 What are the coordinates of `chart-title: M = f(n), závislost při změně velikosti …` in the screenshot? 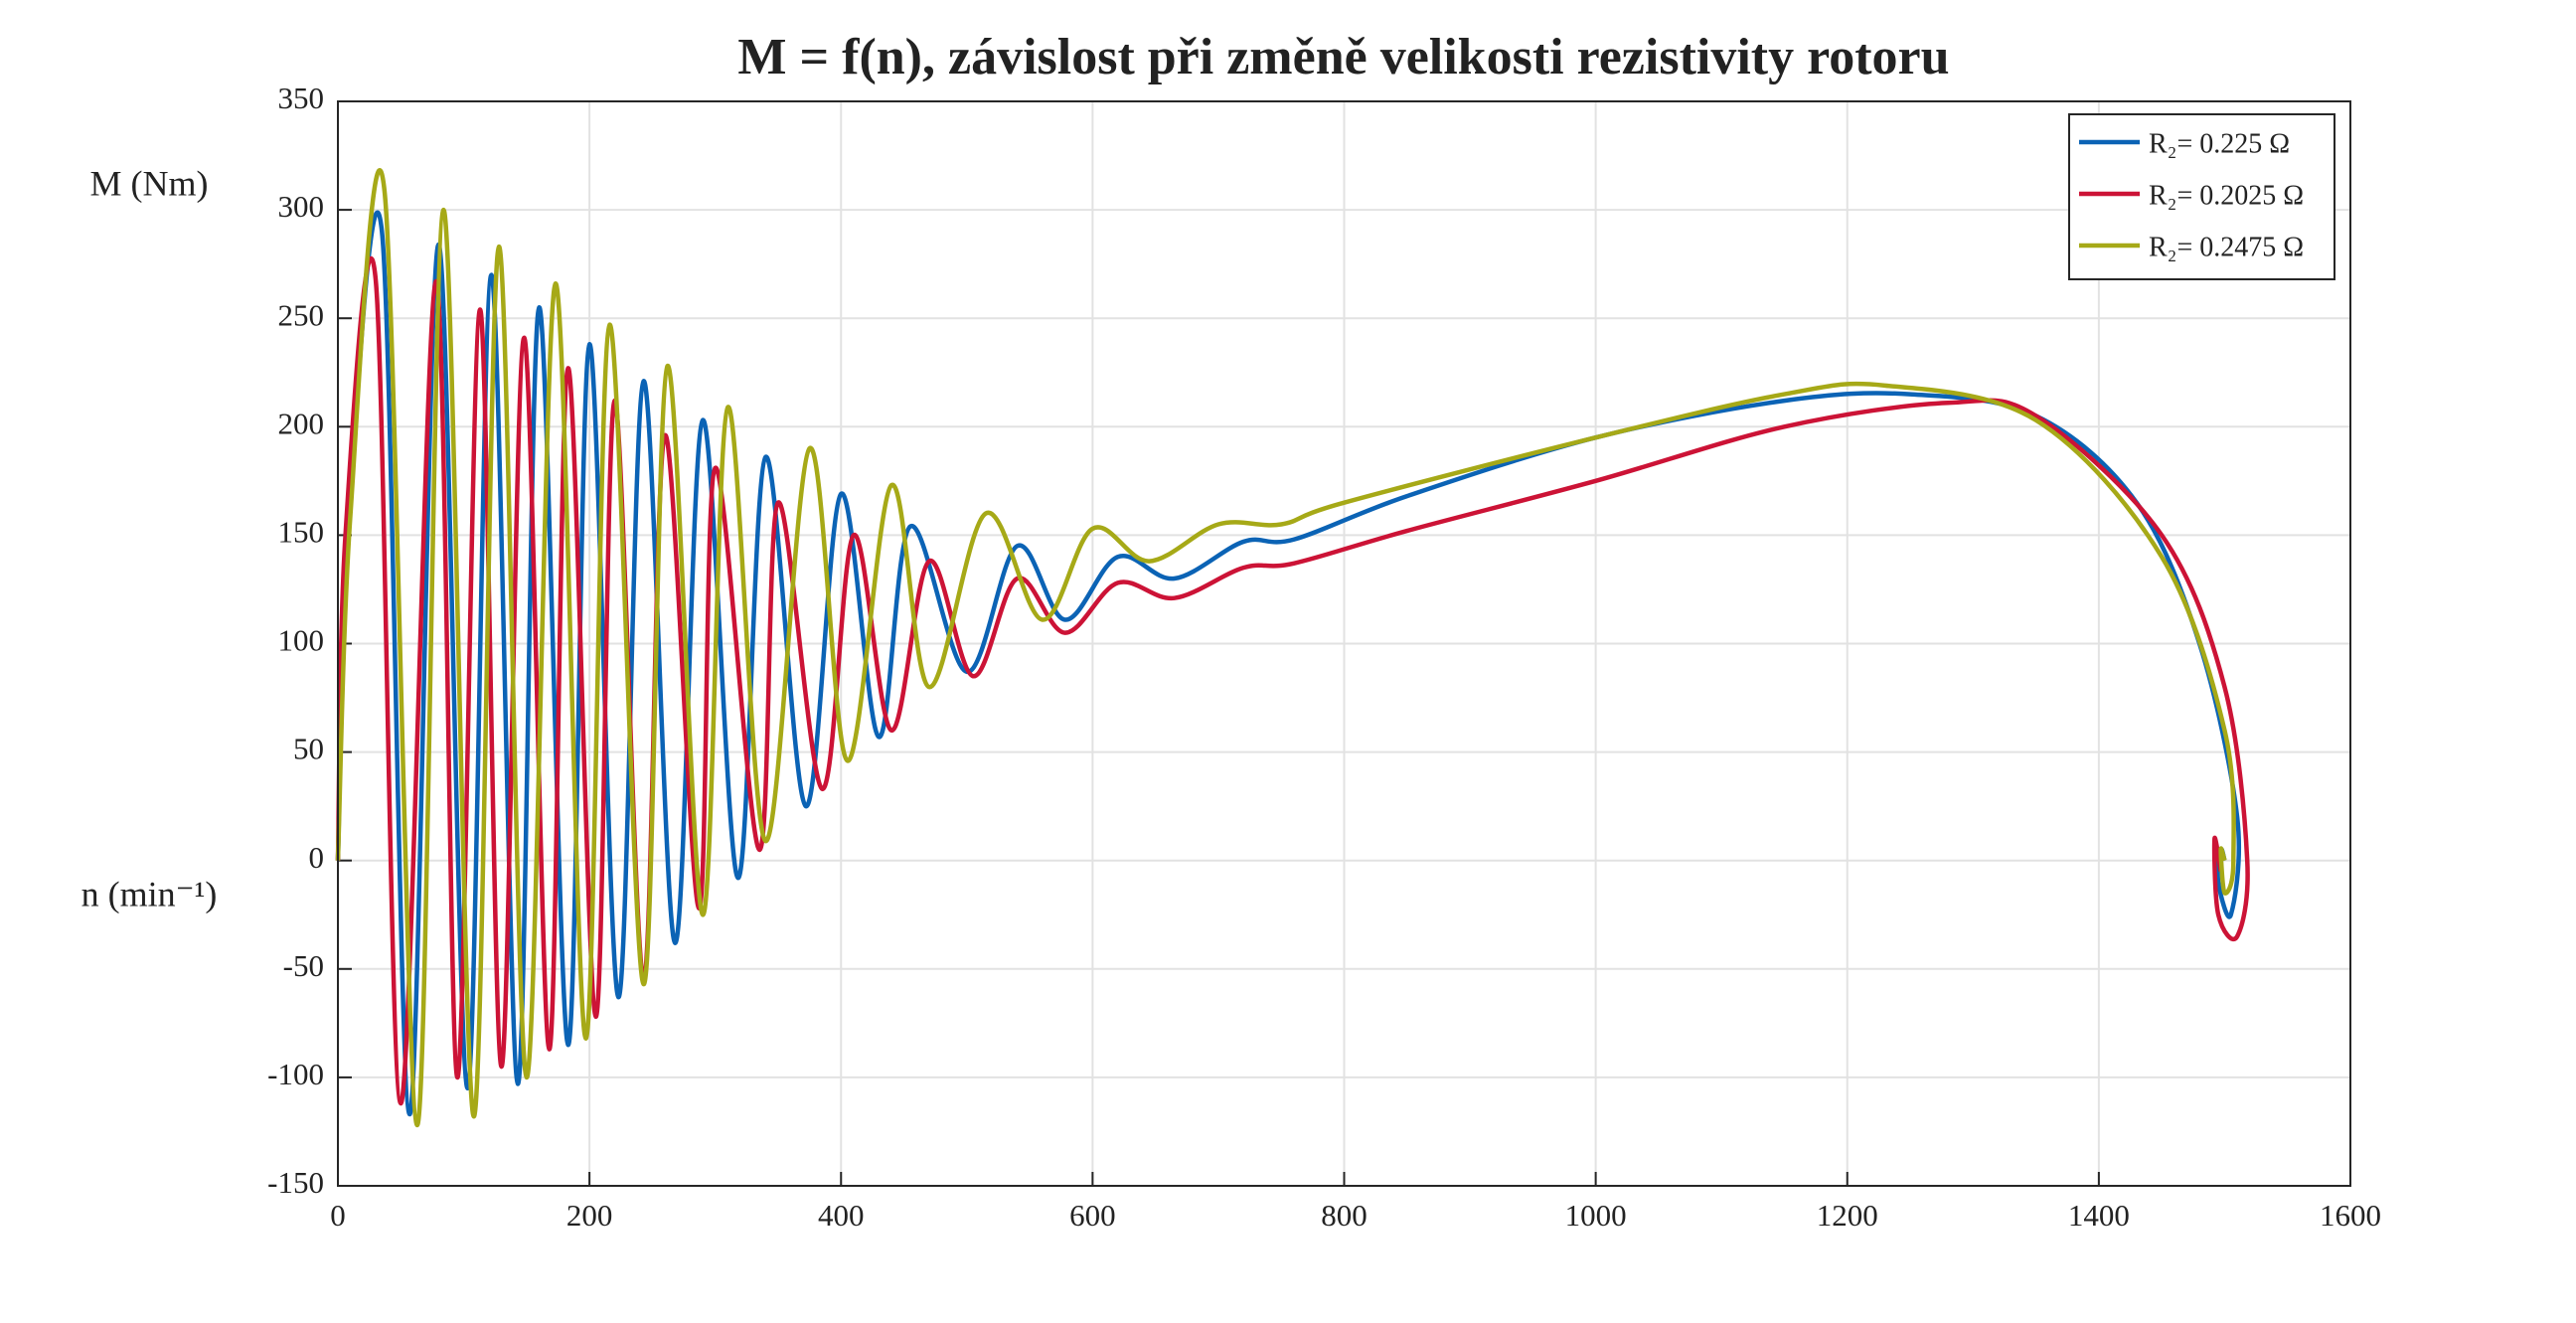 It's located at (1343, 57).